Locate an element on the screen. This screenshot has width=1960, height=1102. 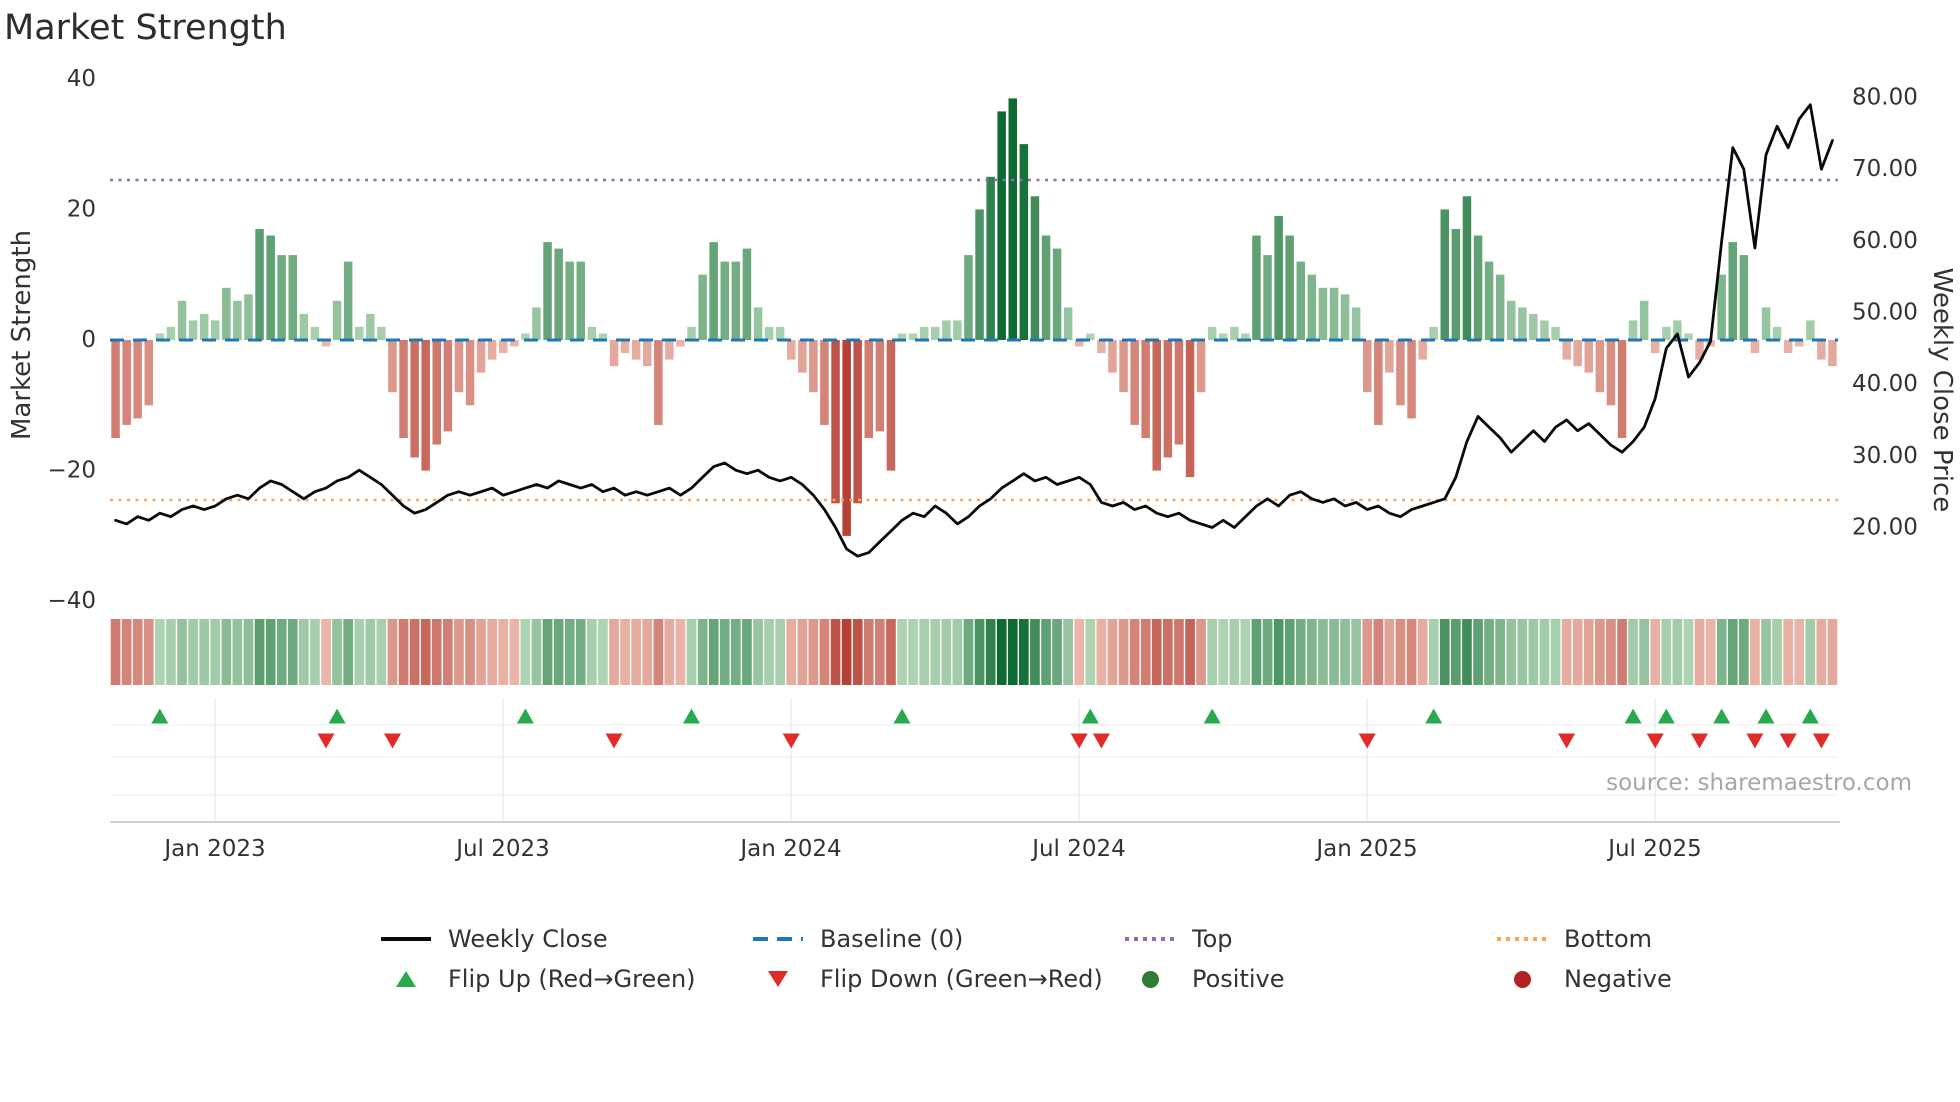
flip-down-icon is located at coordinates (778, 979).